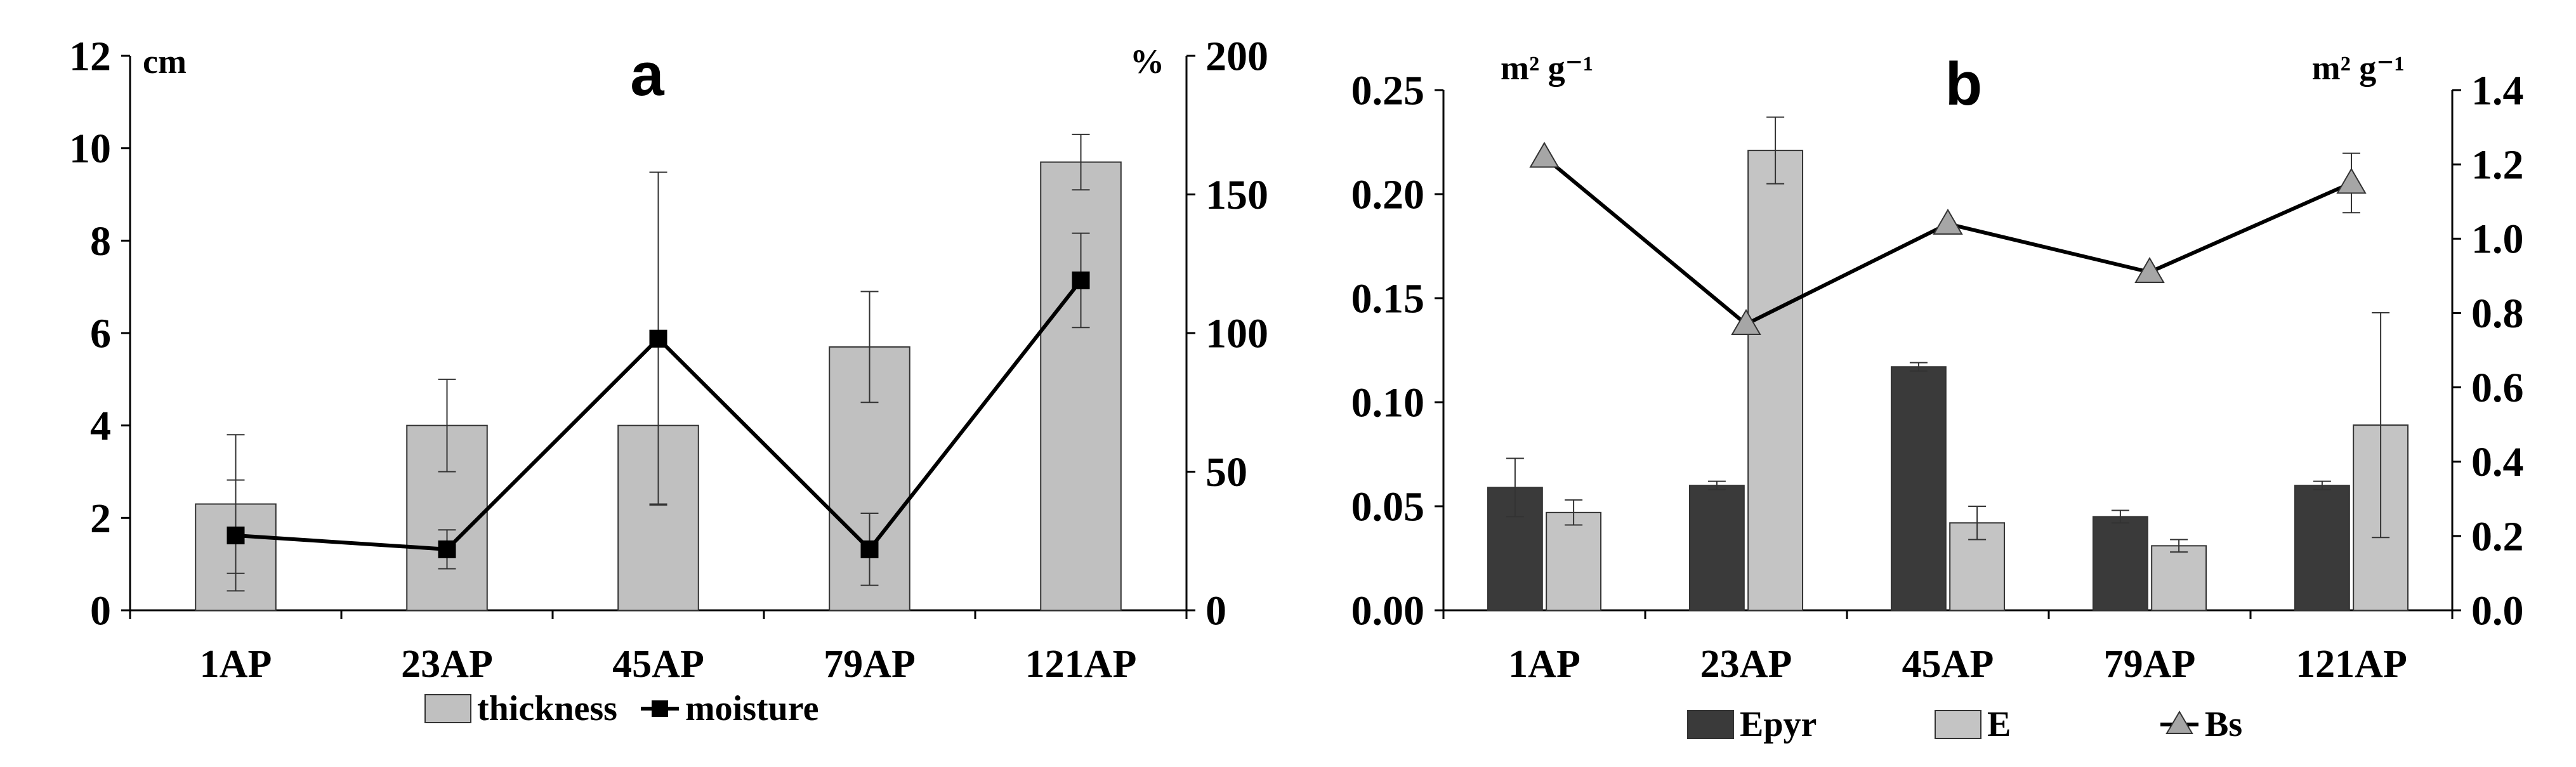 This screenshot has width=2576, height=767. Describe the element at coordinates (2497, 90) in the screenshot. I see `panel-b-right-tick-label: 1.4` at that location.